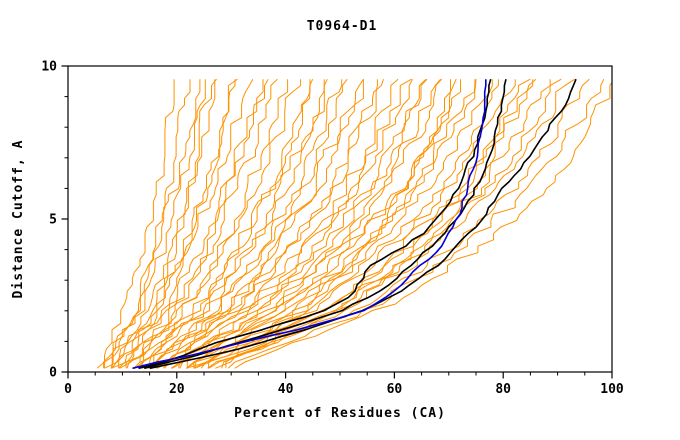  Describe the element at coordinates (612, 389) in the screenshot. I see `x-tick-label: 100` at that location.